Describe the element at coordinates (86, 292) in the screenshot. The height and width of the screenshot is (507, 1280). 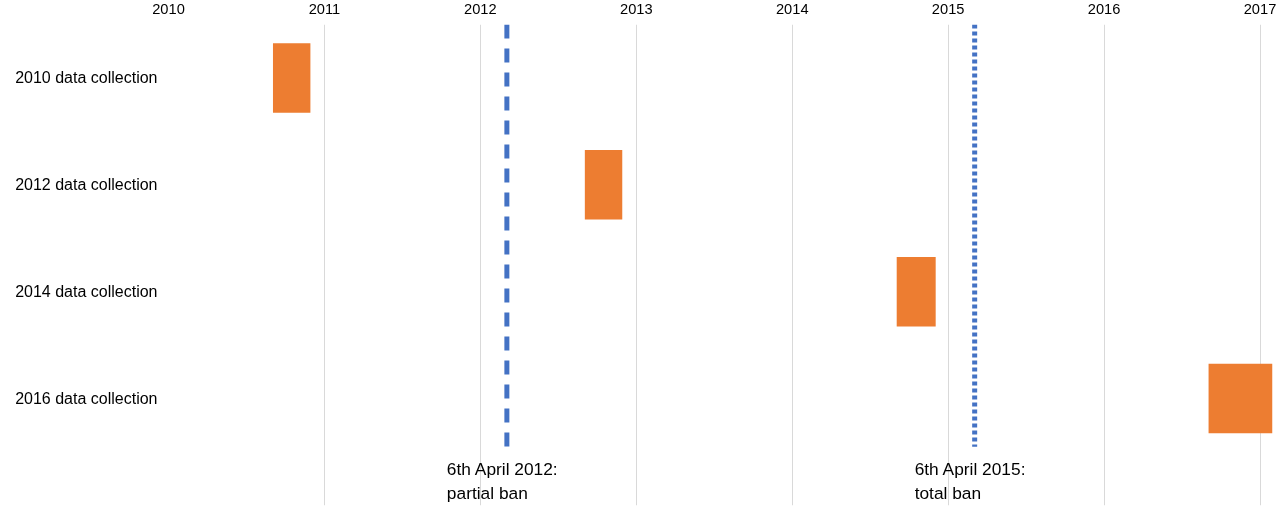
I see `y-tick-label: 2014 data collection` at that location.